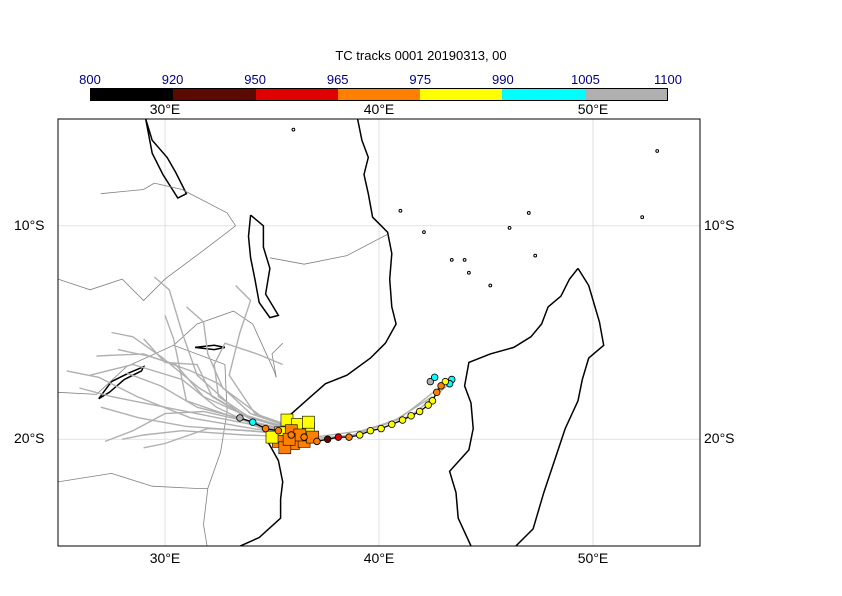 The height and width of the screenshot is (596, 842). What do you see at coordinates (29, 224) in the screenshot?
I see `lat-label-left: 10°S` at bounding box center [29, 224].